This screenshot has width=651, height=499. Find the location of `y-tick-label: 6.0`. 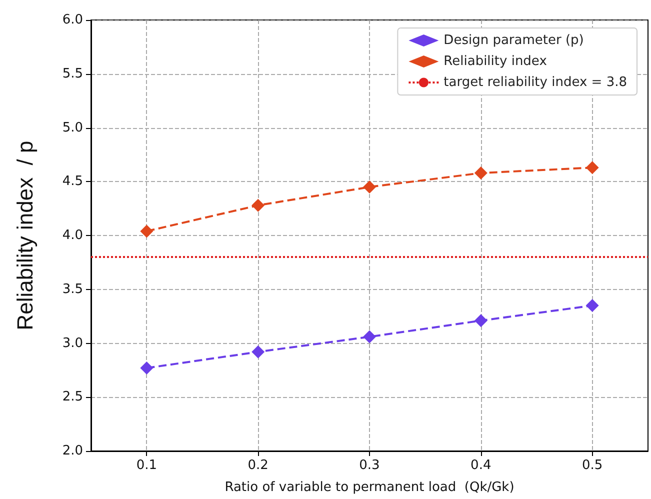

y-tick-label: 6.0 is located at coordinates (72, 20).